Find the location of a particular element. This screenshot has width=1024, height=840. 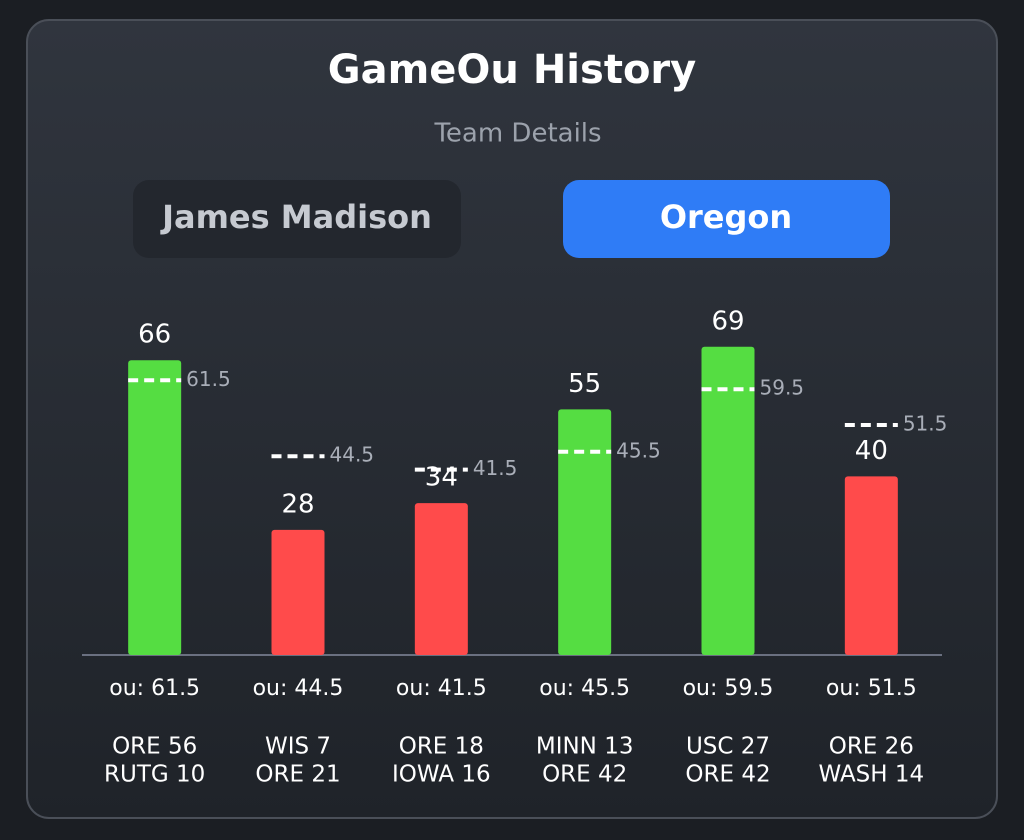

ou-label: ou: 41.5 is located at coordinates (441, 688).